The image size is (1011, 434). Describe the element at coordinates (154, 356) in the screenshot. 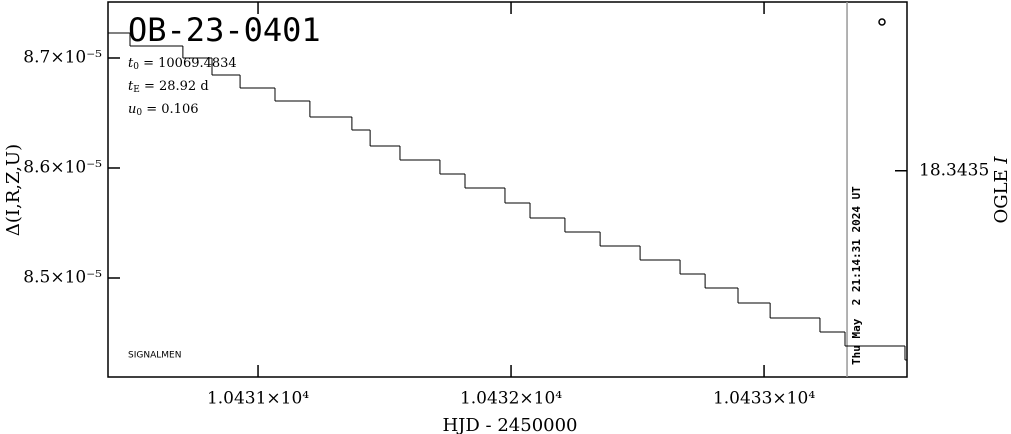

I see `footer-label: SIGNALMEN` at that location.